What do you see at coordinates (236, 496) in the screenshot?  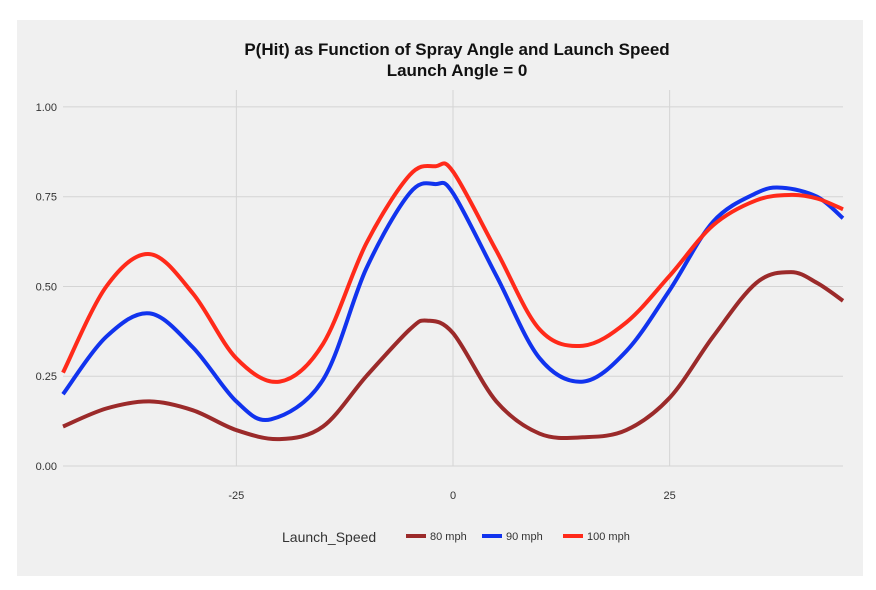 I see `x-tick-label: -25` at bounding box center [236, 496].